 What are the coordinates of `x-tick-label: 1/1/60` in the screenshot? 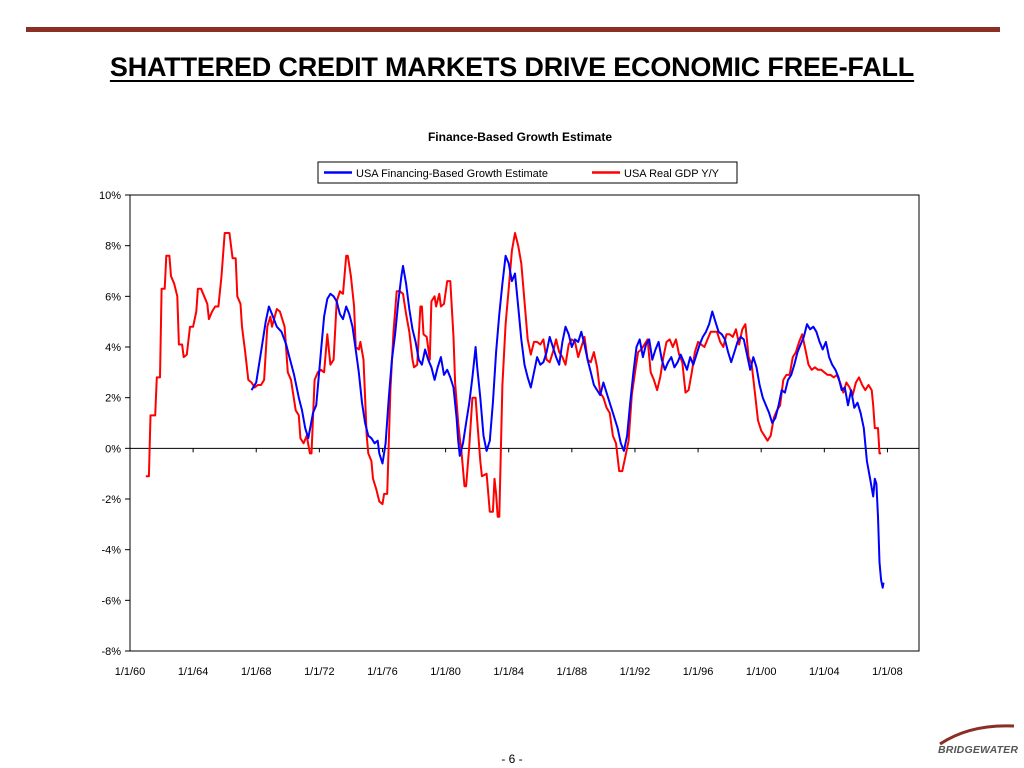 It's located at (130, 672).